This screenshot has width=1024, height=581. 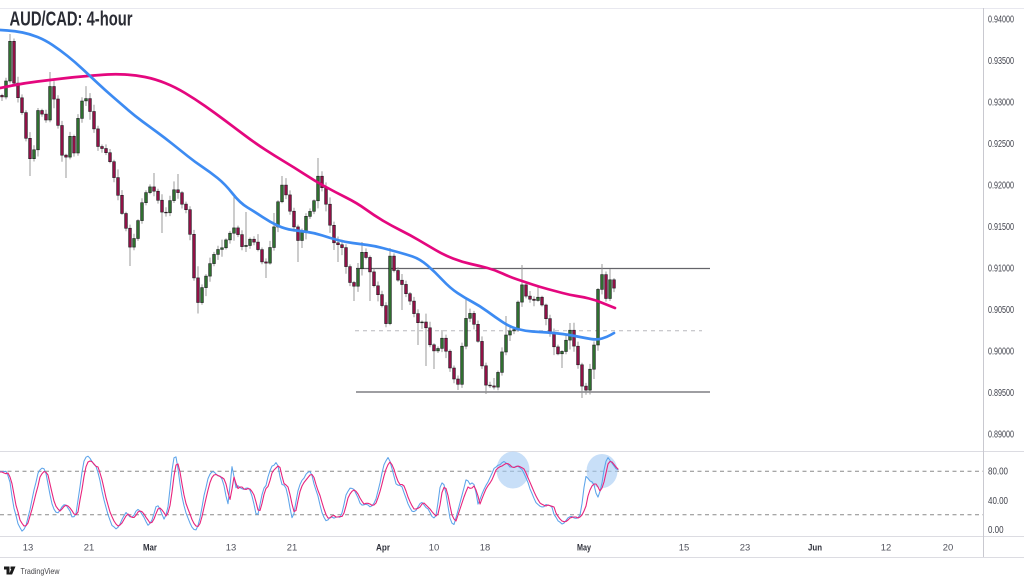 What do you see at coordinates (434, 548) in the screenshot?
I see `svg-text: 10` at bounding box center [434, 548].